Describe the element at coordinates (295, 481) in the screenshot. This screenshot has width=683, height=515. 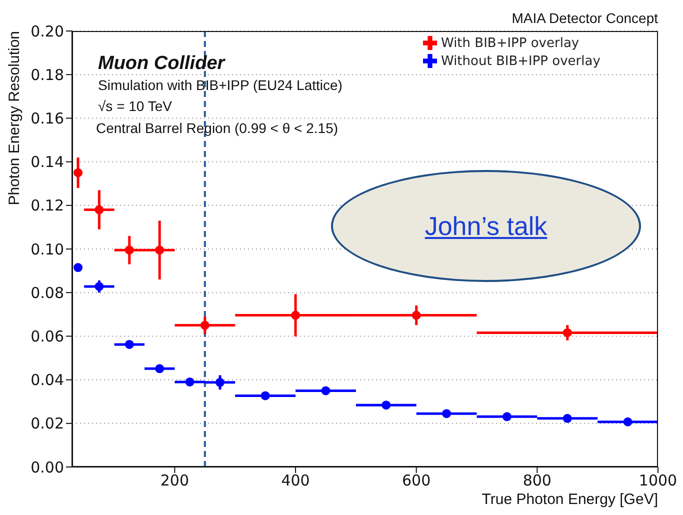
I see `x-tick-label: 400` at that location.